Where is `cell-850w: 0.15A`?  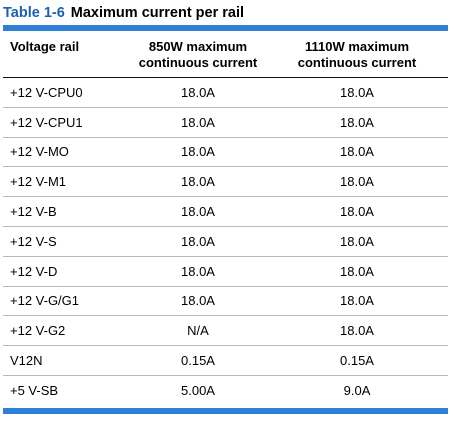
cell-850w: 0.15A is located at coordinates (198, 361).